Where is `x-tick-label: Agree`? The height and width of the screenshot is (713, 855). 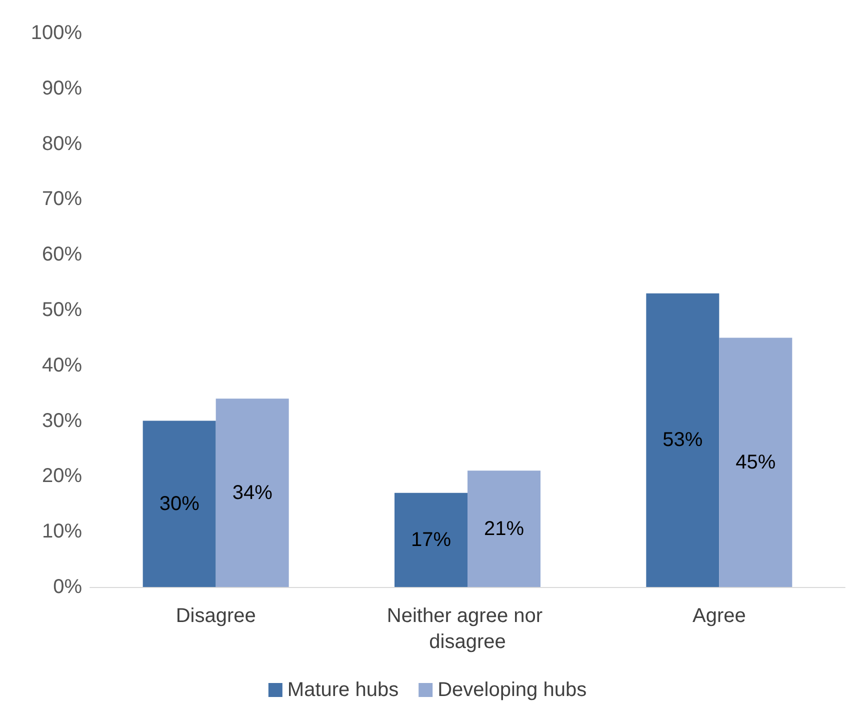
x-tick-label: Agree is located at coordinates (719, 616).